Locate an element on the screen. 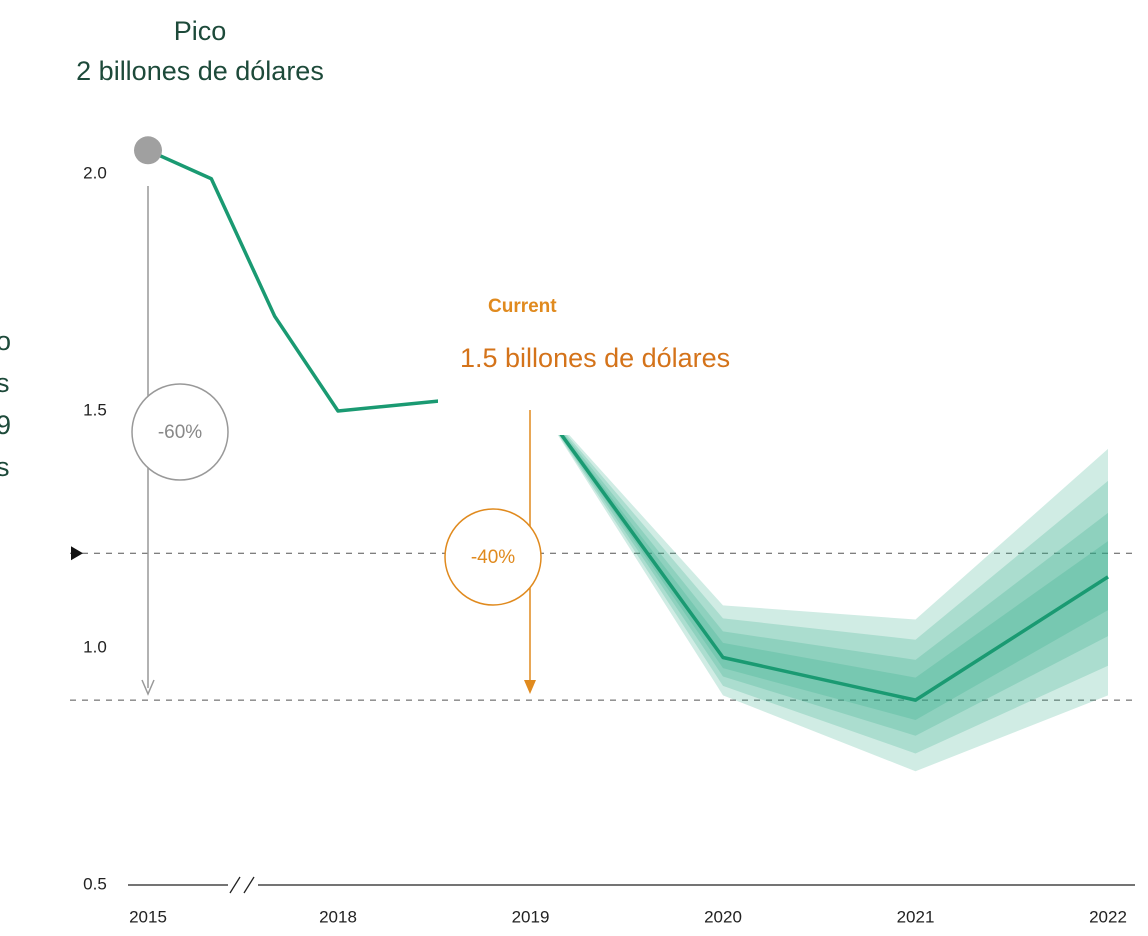 The height and width of the screenshot is (936, 1148). x-tick-label: 2019 is located at coordinates (531, 916).